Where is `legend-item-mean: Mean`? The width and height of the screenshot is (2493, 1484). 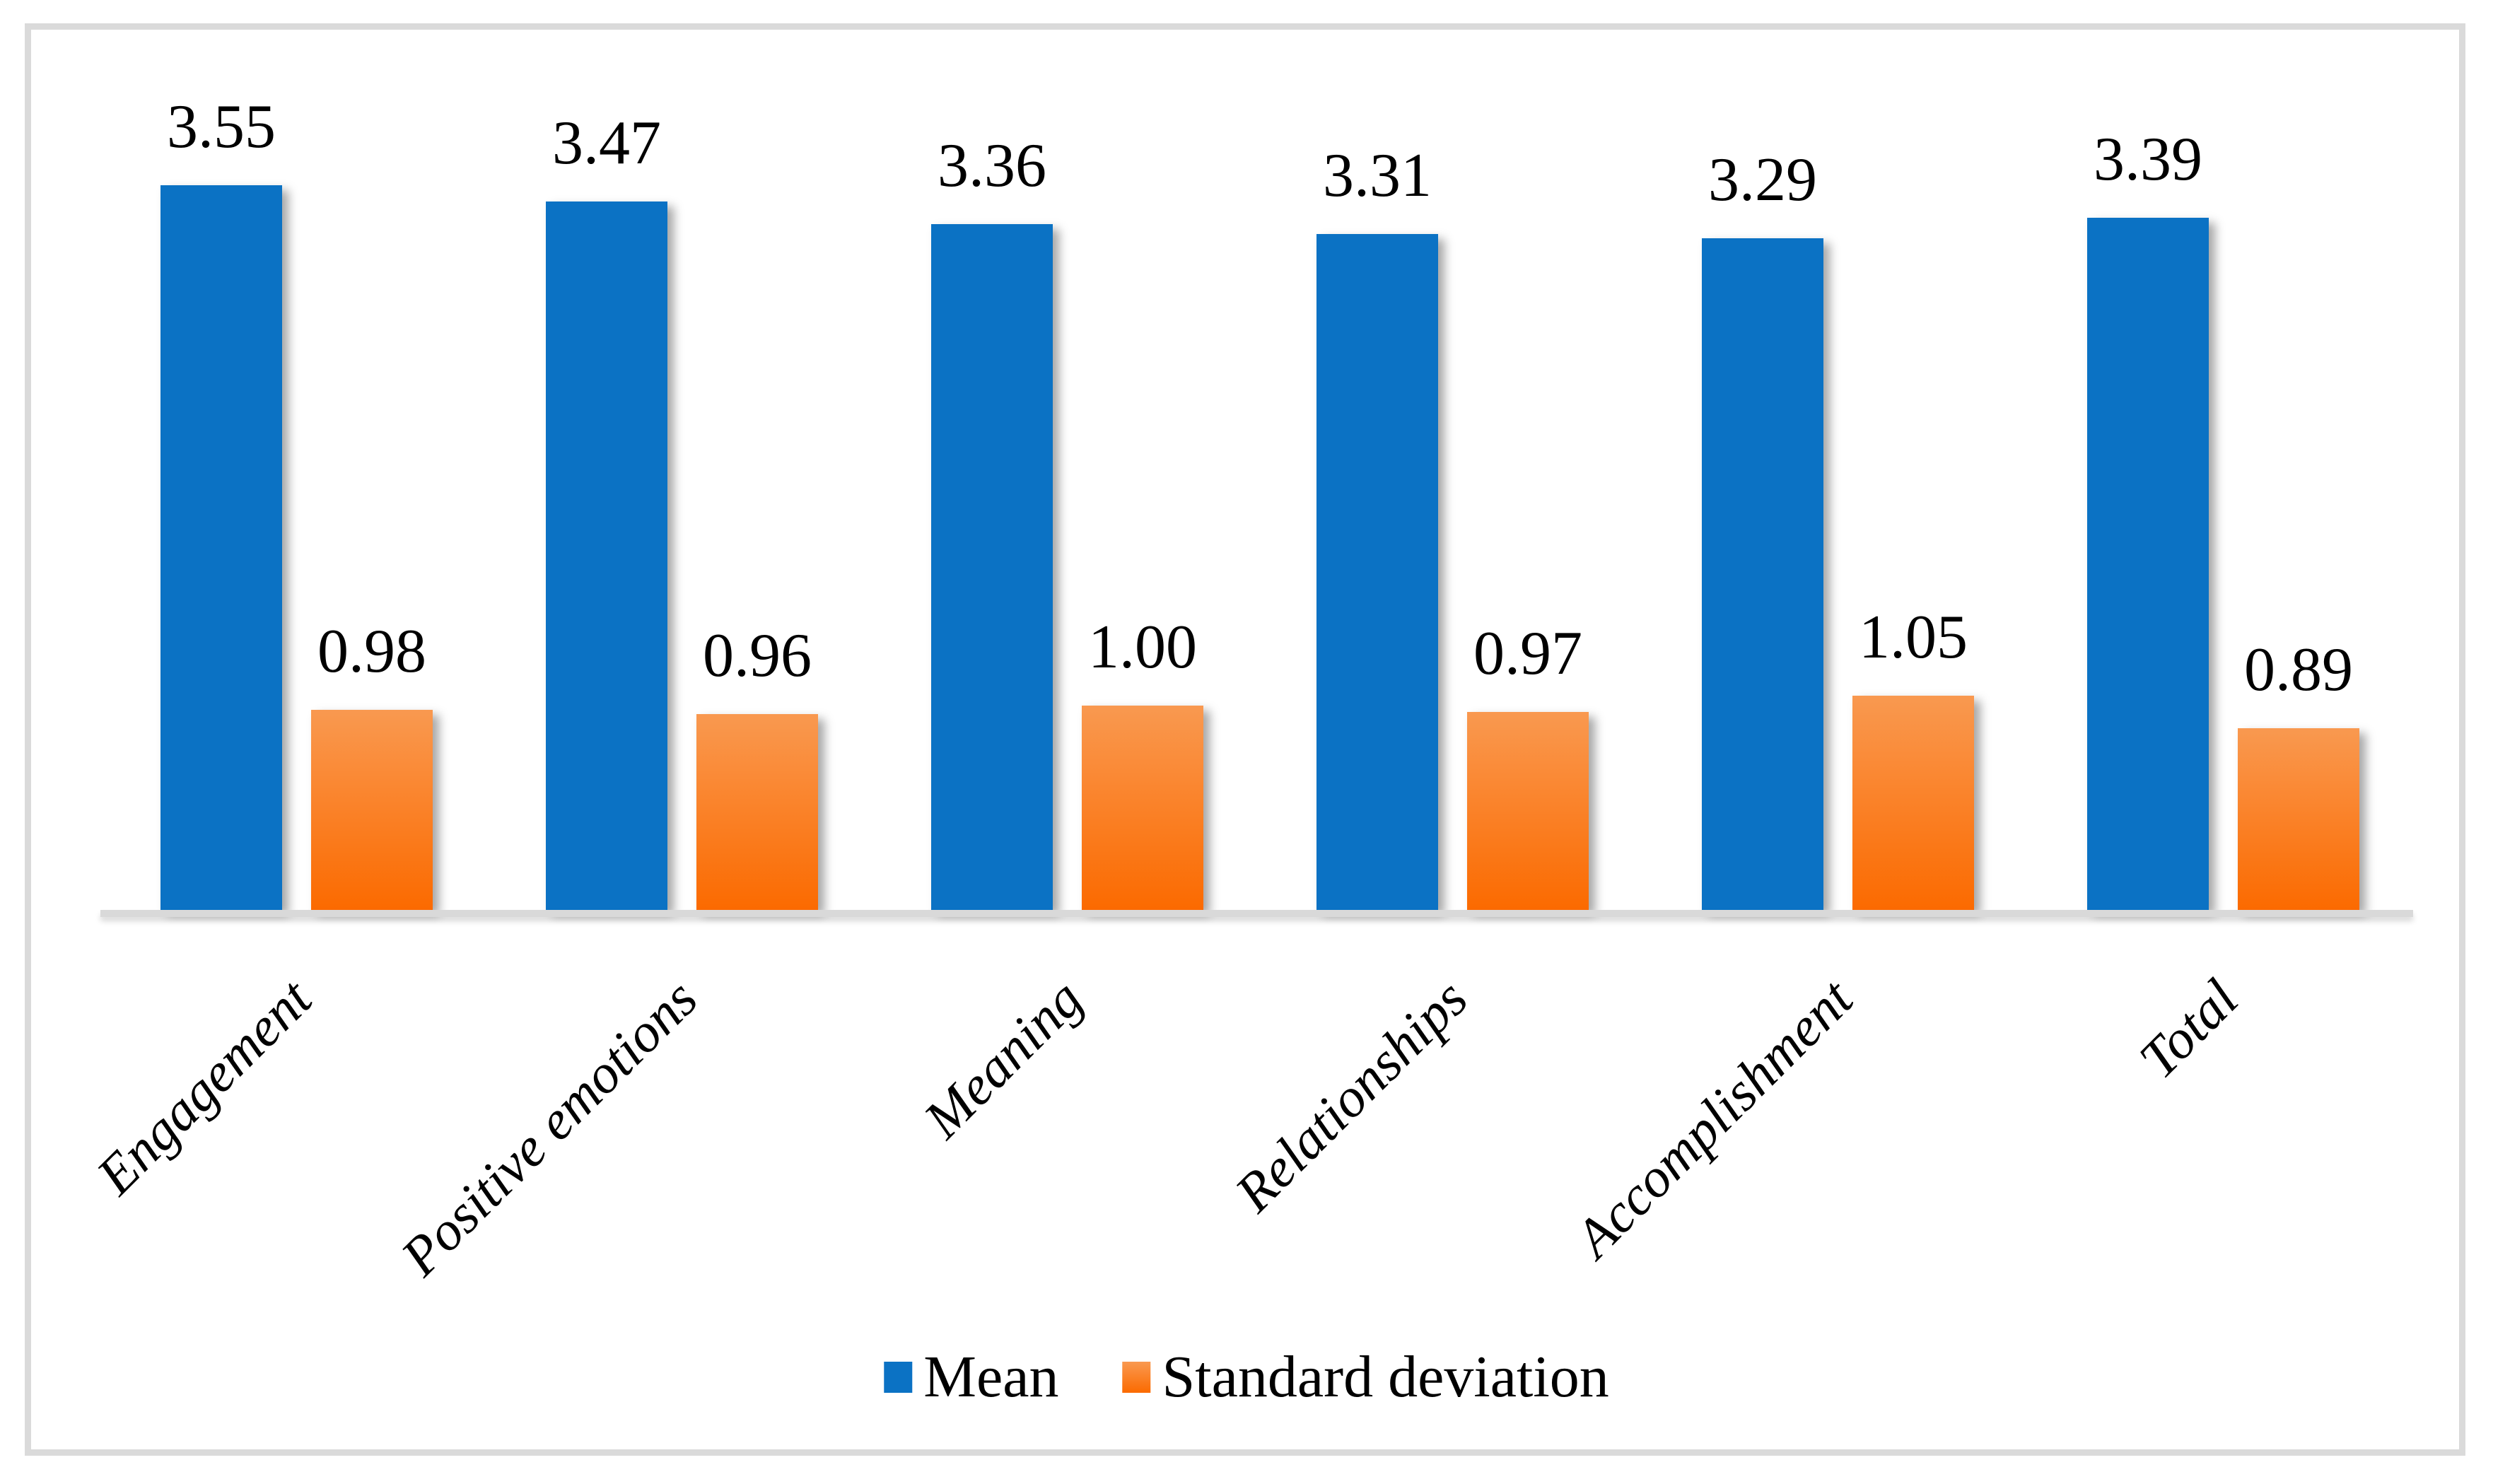
legend-item-mean: Mean is located at coordinates (971, 1377).